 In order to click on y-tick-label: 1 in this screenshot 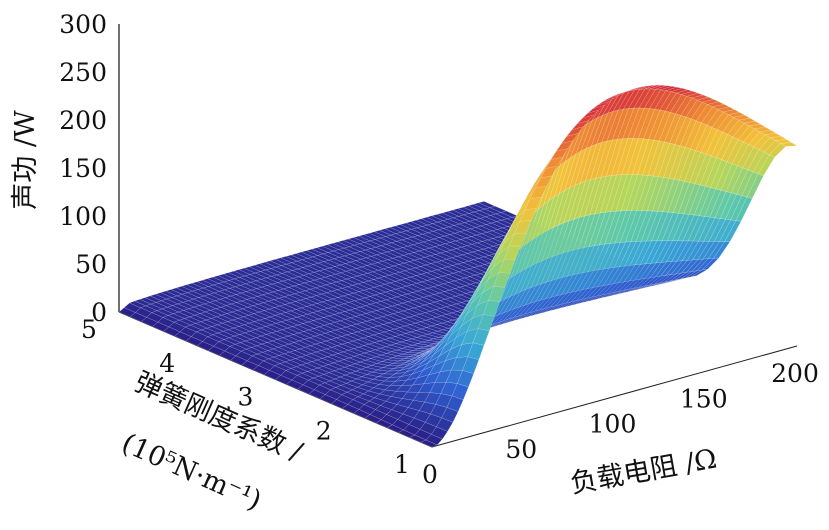, I will do `click(402, 464)`.